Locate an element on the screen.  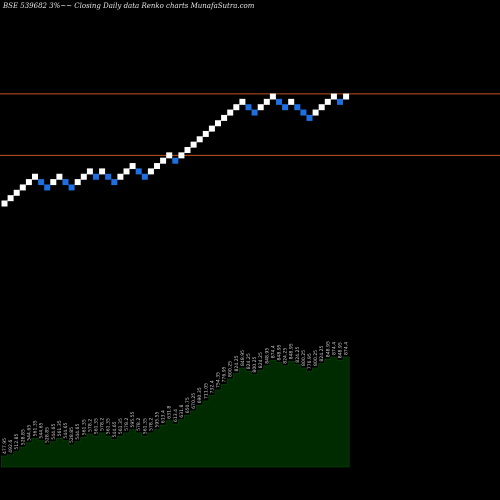
price-label-16: 561.35 is located at coordinates (97, 426).